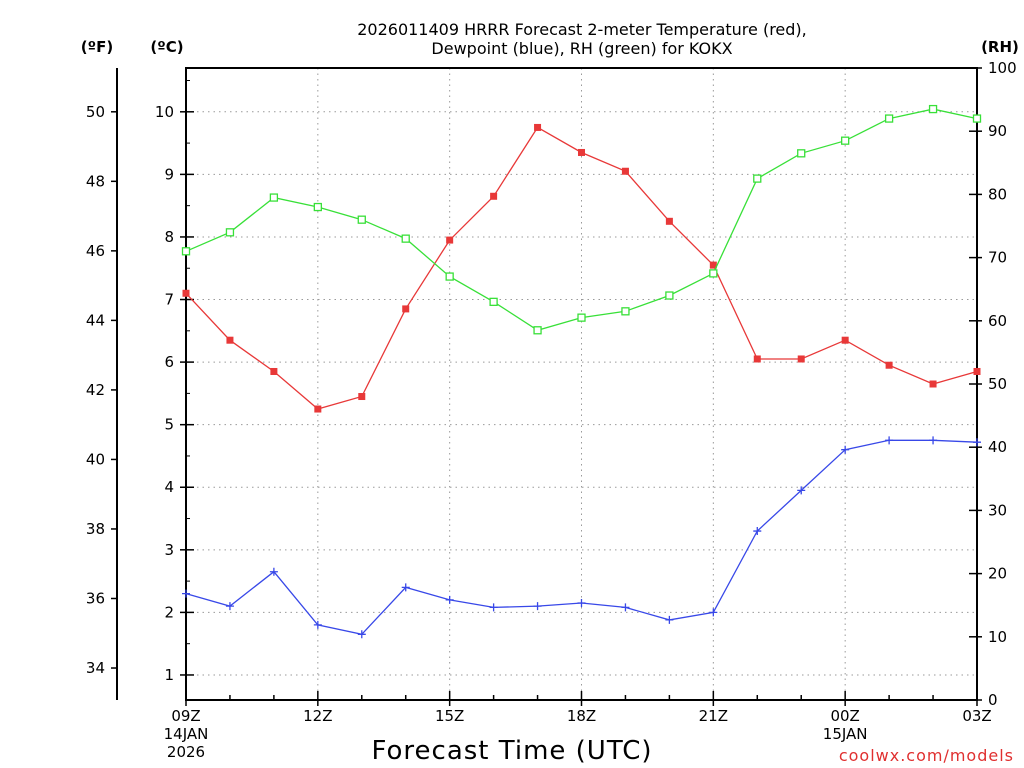  What do you see at coordinates (95, 112) in the screenshot?
I see `fahrenheit-tick-label: 50` at bounding box center [95, 112].